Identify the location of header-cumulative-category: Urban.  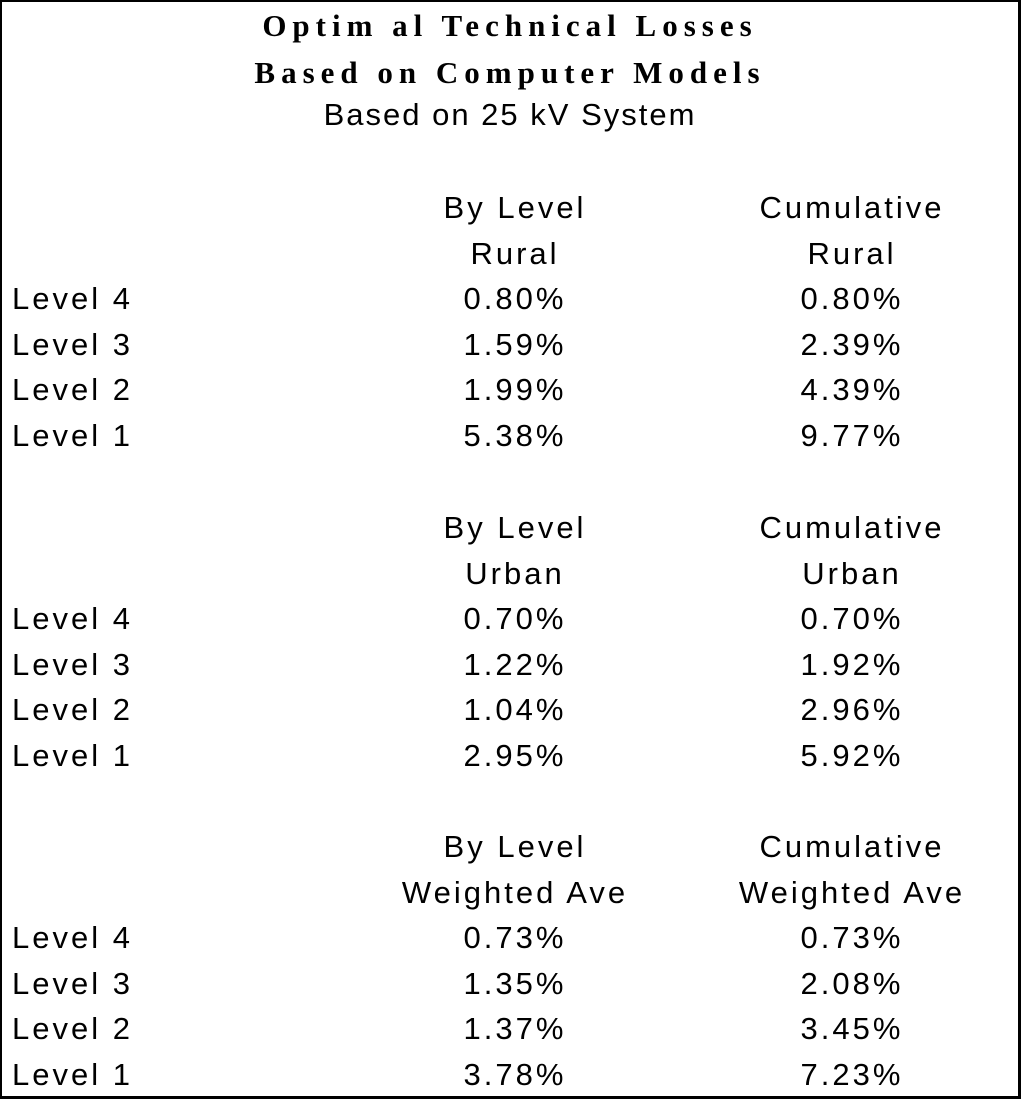
(852, 573).